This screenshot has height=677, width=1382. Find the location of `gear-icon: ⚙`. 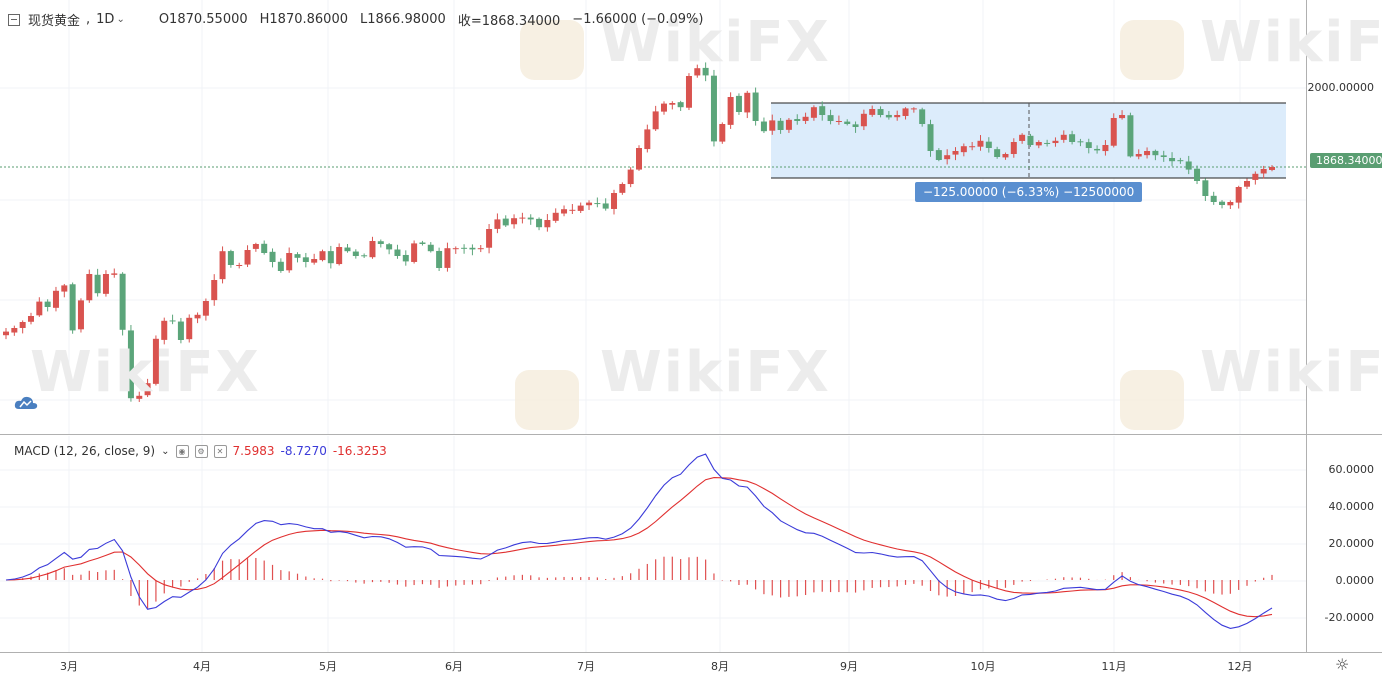

gear-icon: ⚙ is located at coordinates (201, 451).